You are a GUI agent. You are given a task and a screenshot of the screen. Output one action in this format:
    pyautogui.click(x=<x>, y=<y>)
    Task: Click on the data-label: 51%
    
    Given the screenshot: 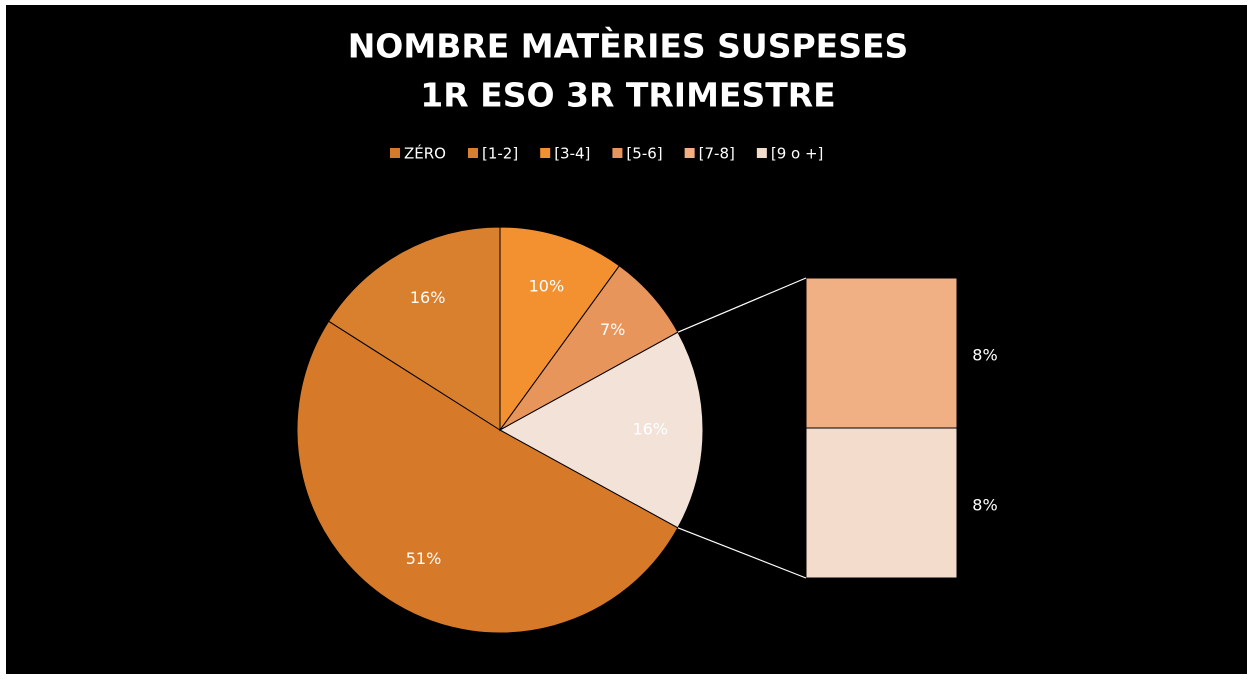 What is the action you would take?
    pyautogui.click(x=424, y=558)
    